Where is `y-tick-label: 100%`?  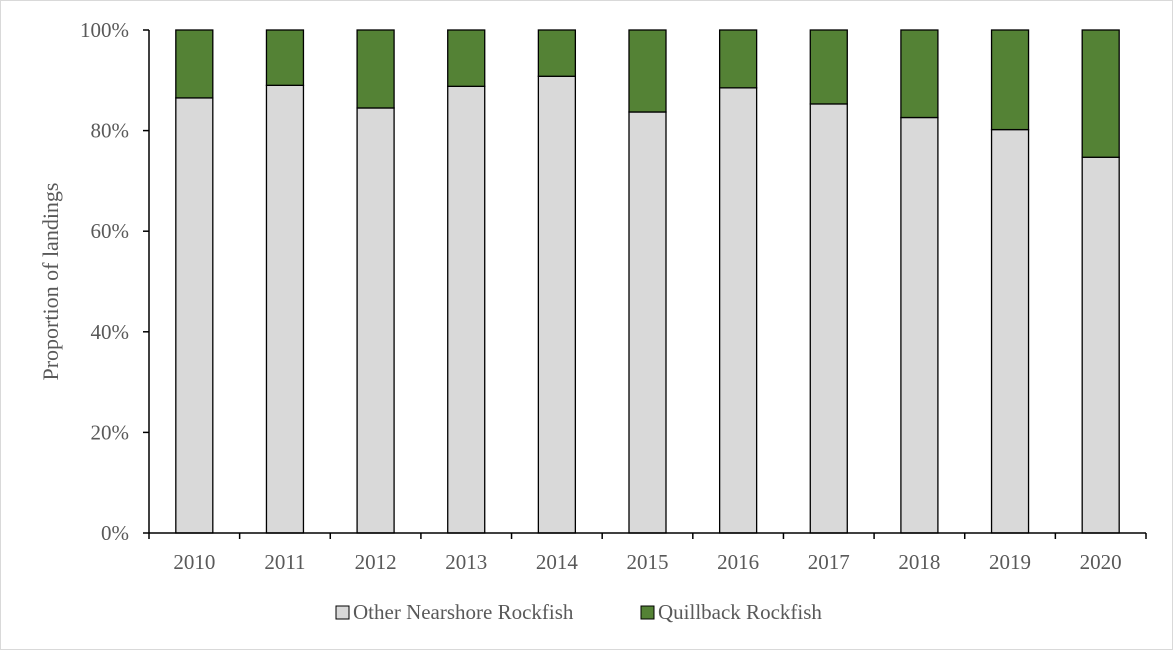 y-tick-label: 100% is located at coordinates (104, 30).